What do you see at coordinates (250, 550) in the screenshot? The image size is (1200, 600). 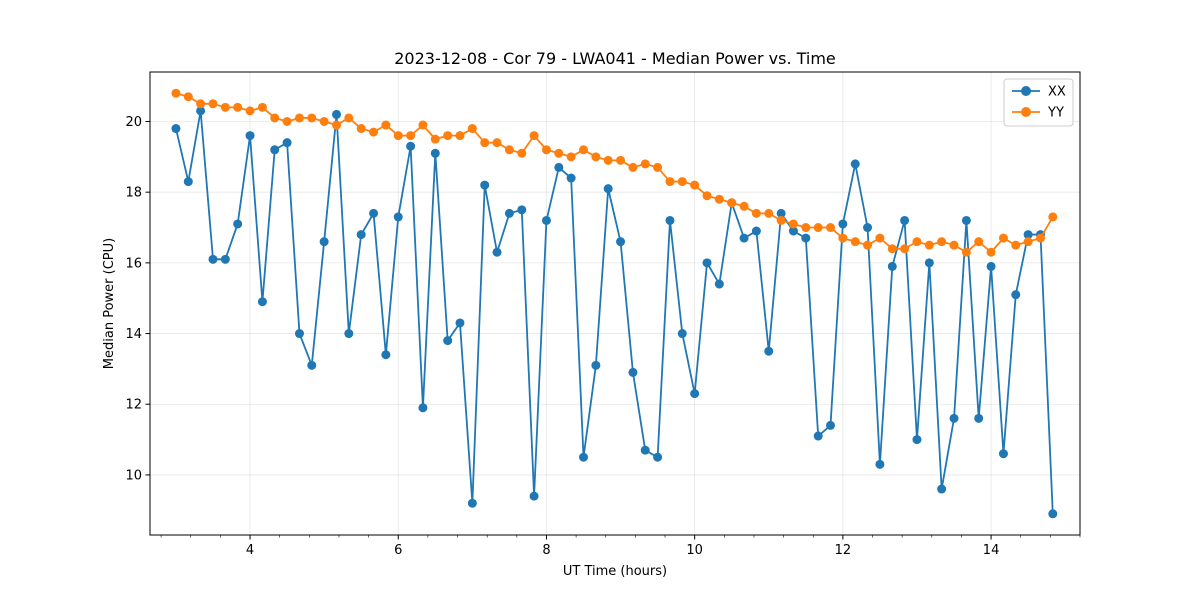 I see `x-tick-label: 4` at bounding box center [250, 550].